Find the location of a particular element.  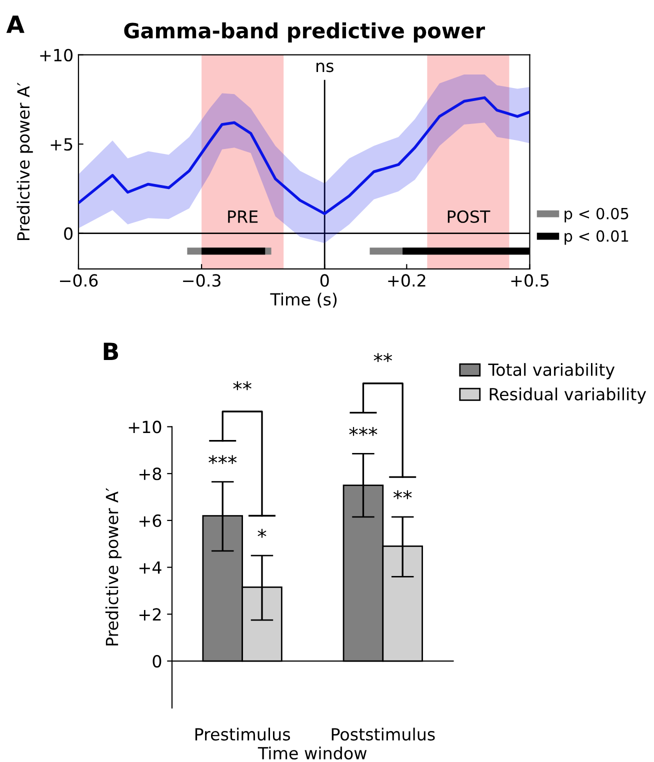

x-tick-label: −0.6 is located at coordinates (79, 280).